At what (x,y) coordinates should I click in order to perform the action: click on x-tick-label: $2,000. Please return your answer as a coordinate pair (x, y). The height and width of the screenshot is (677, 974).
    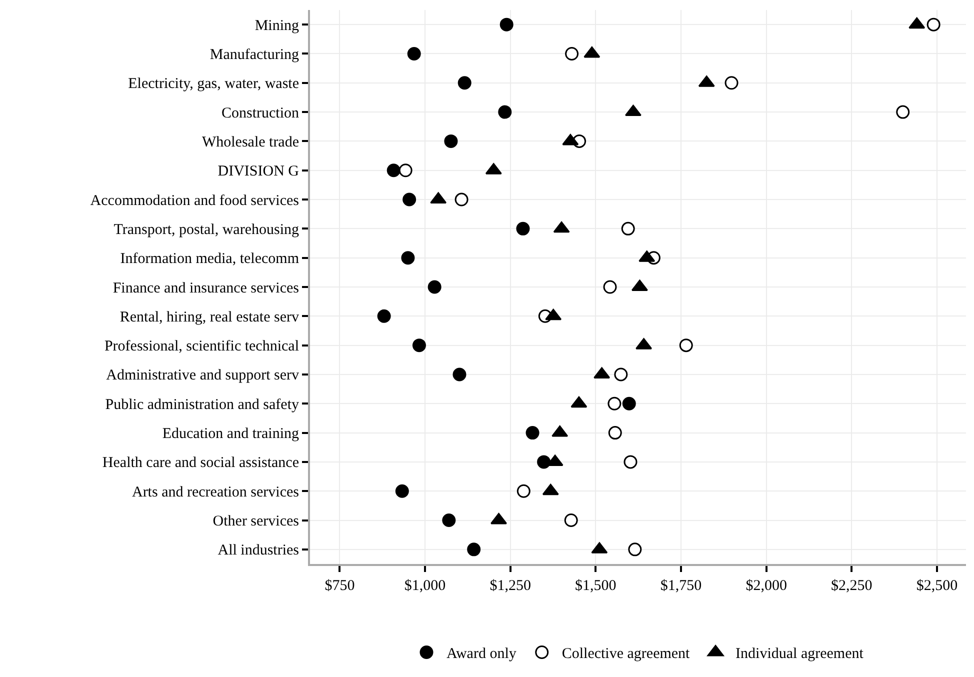
    Looking at the image, I should click on (766, 586).